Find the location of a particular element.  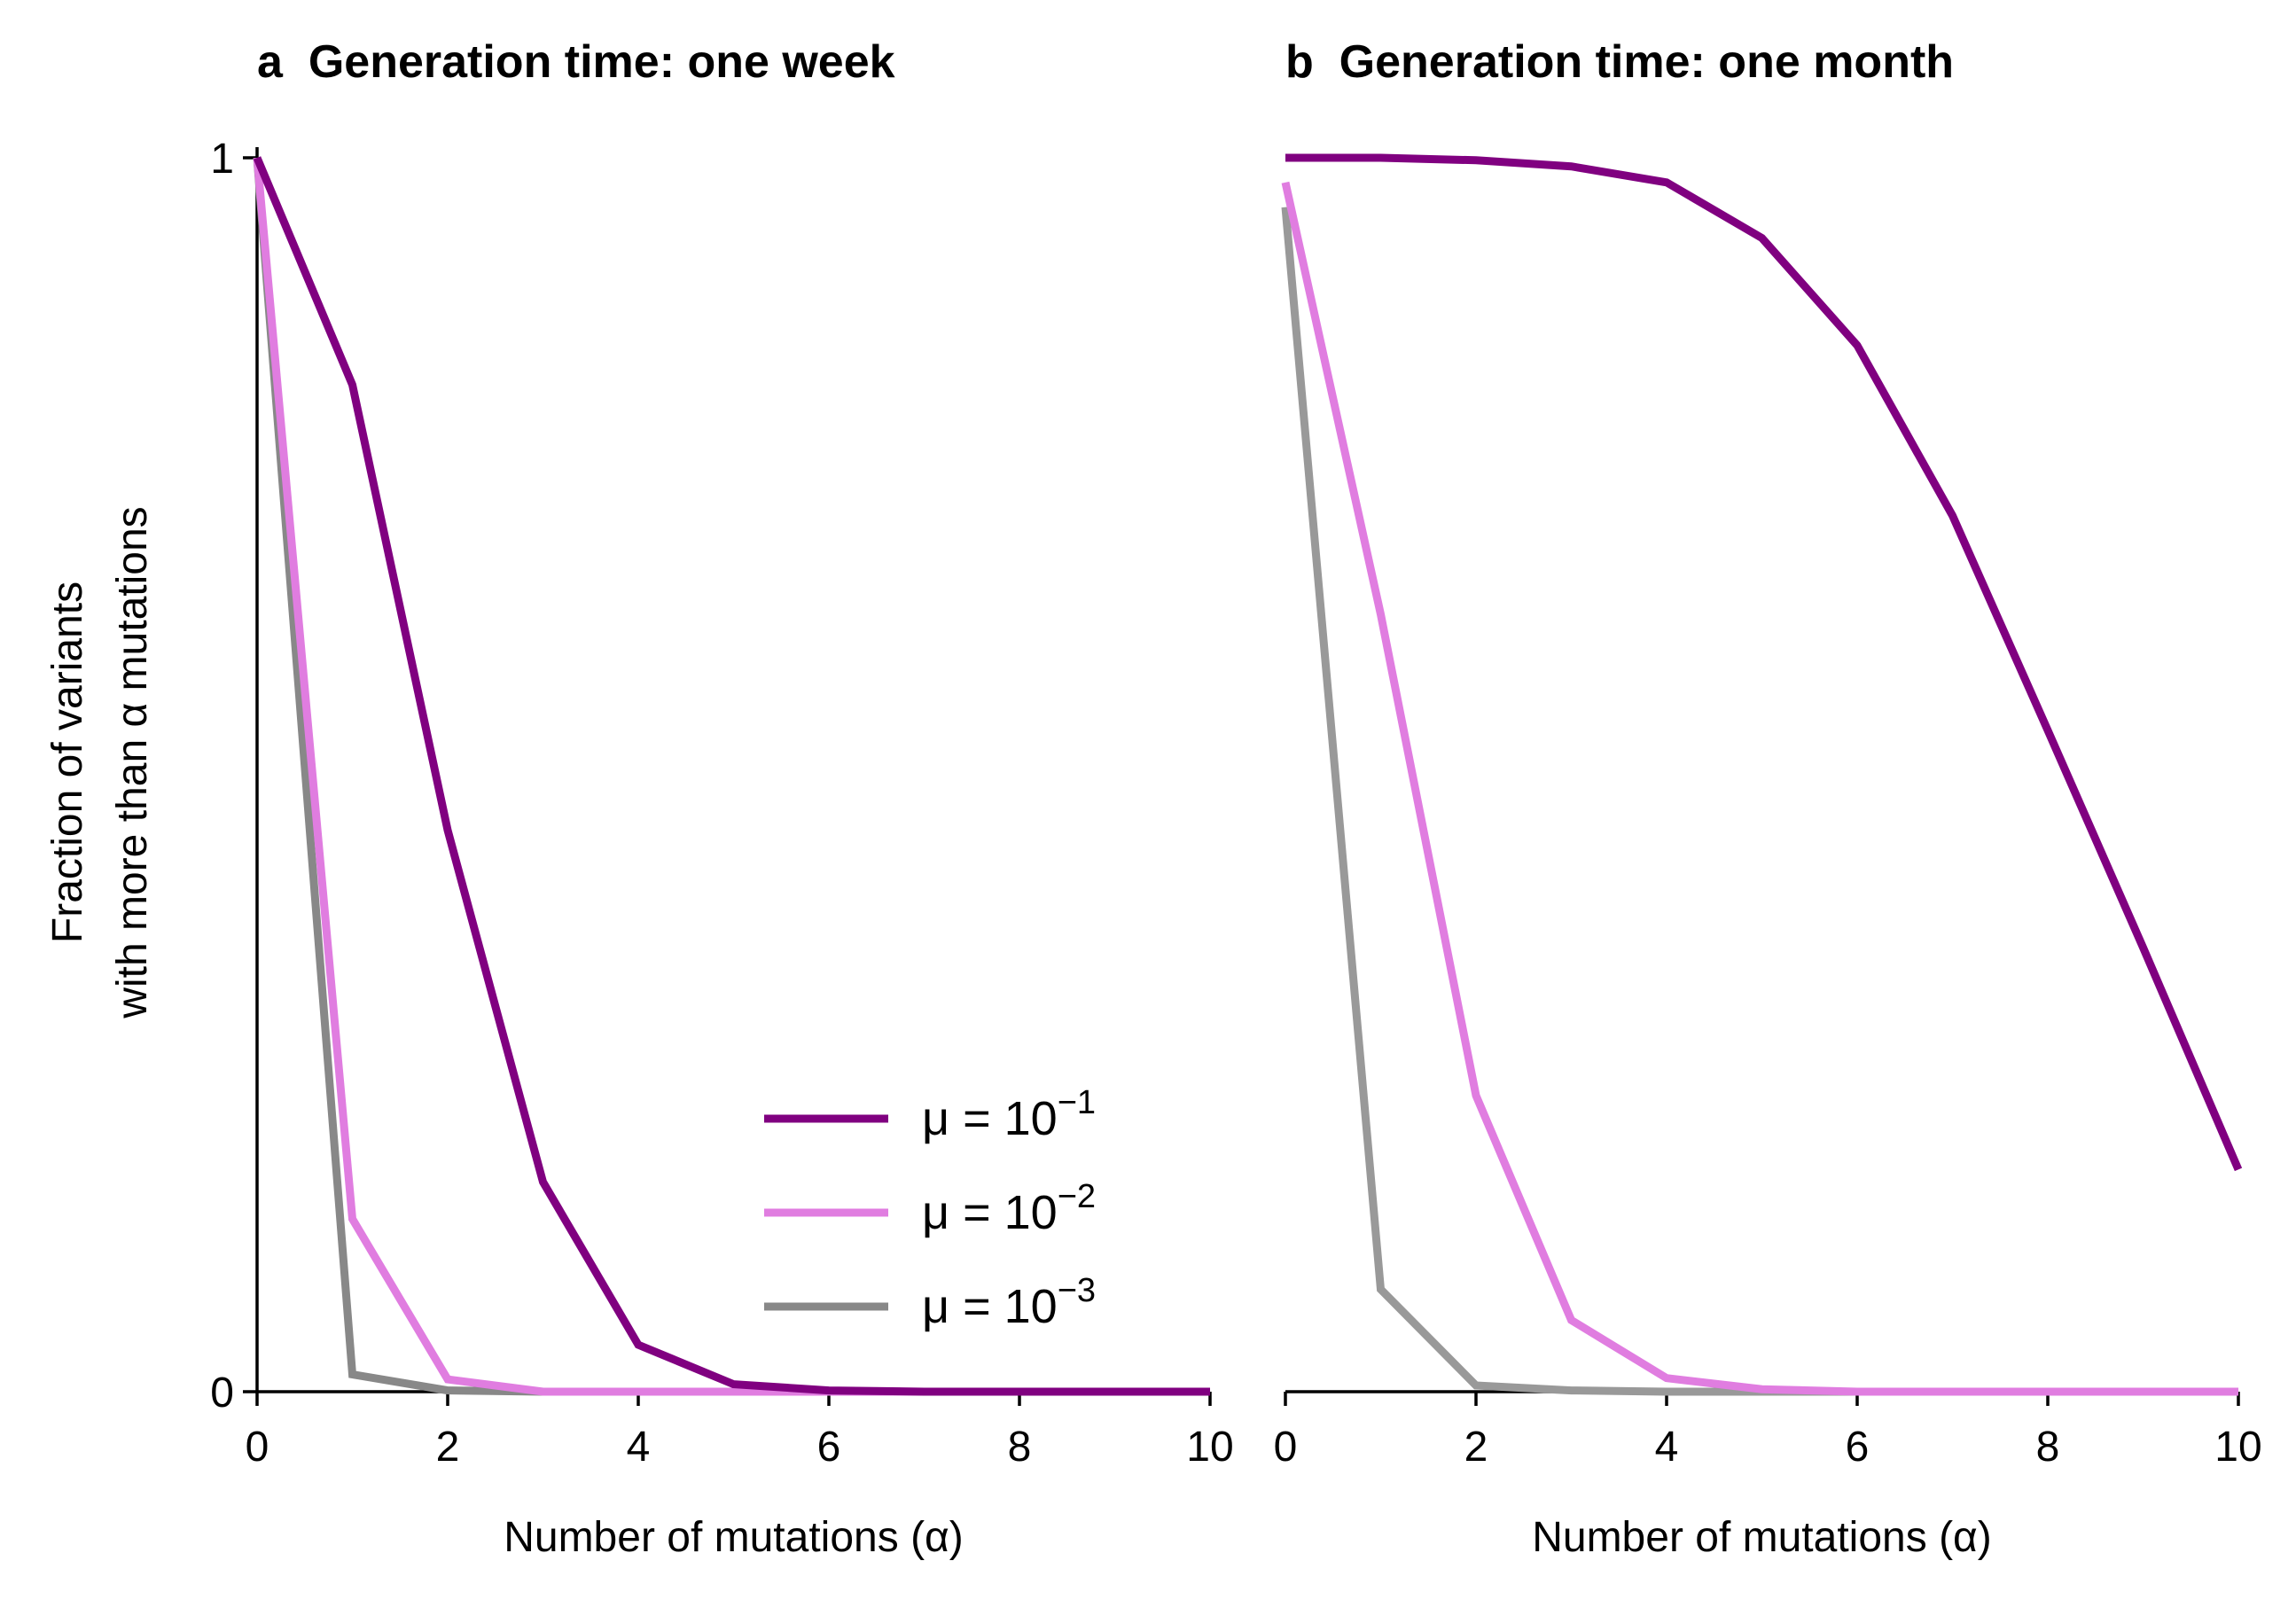

panel-b-letter: b is located at coordinates (1299, 62).